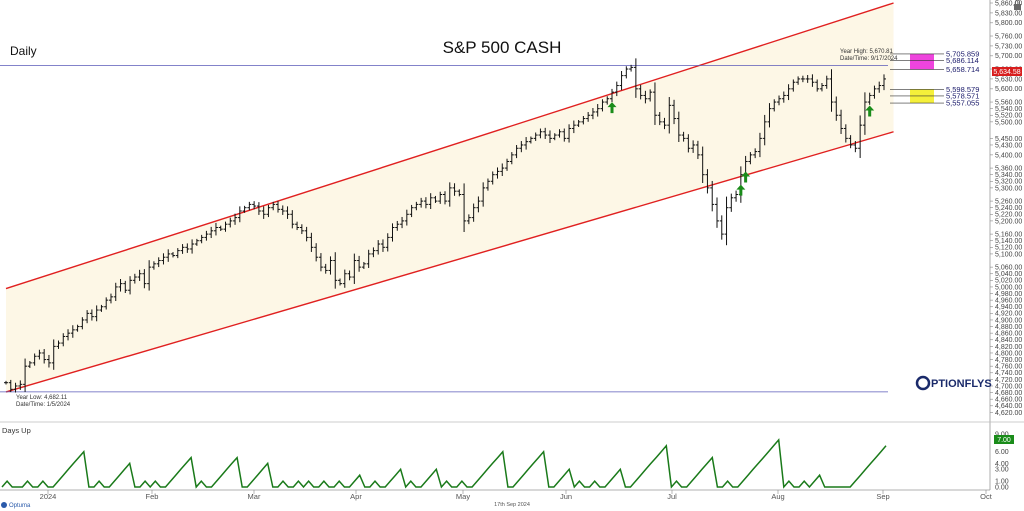  Describe the element at coordinates (356, 496) in the screenshot. I see `time-tick-label: Apr` at that location.